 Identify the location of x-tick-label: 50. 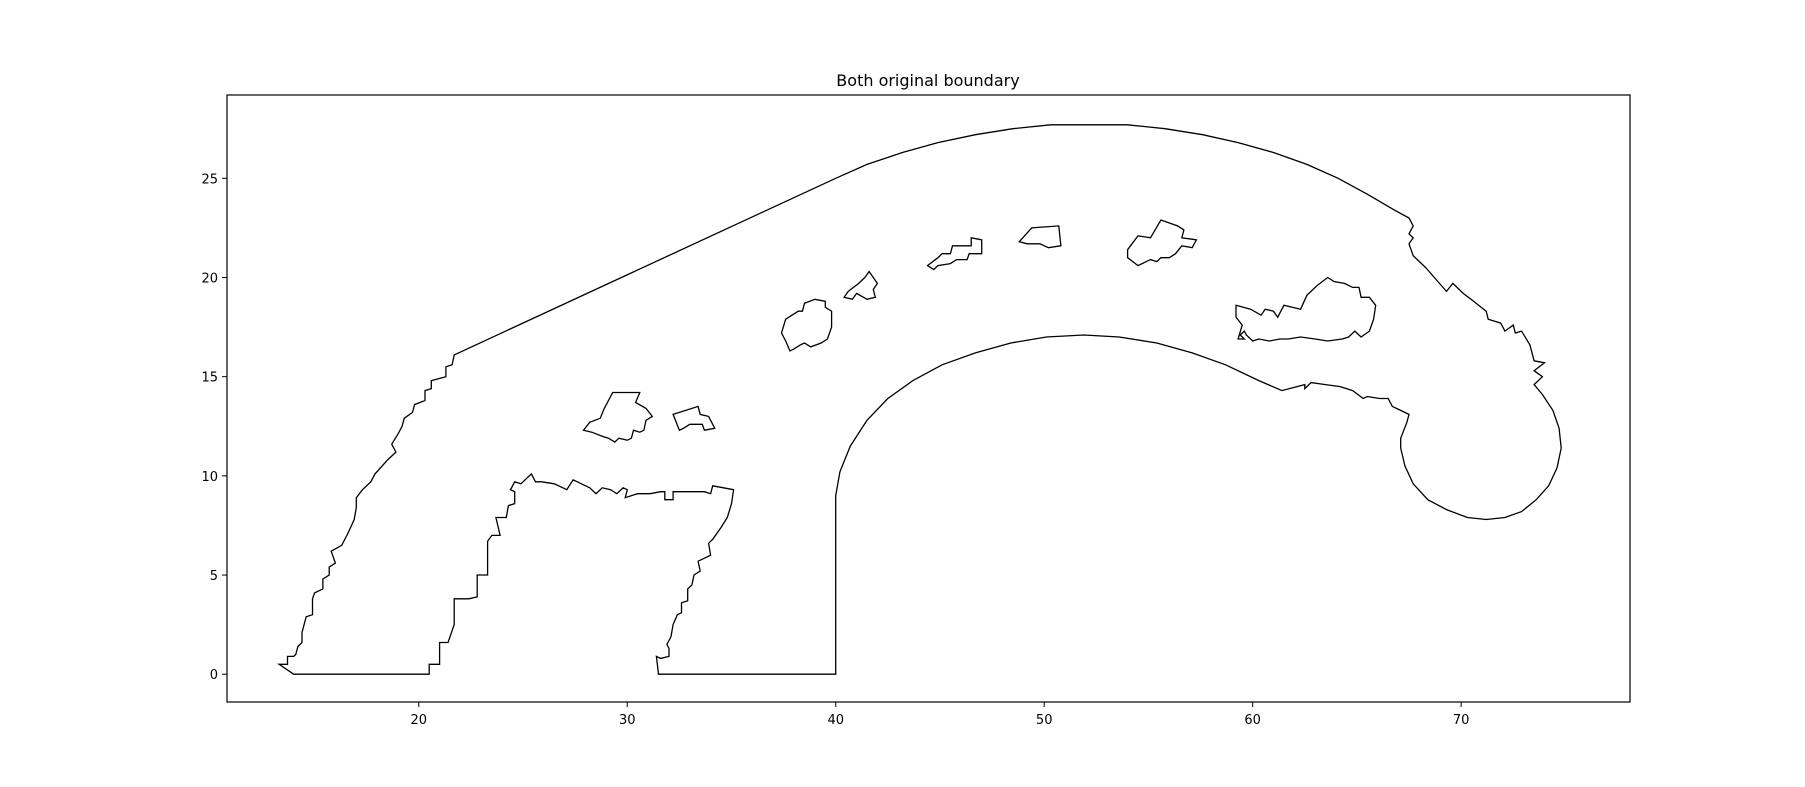
(1044, 720).